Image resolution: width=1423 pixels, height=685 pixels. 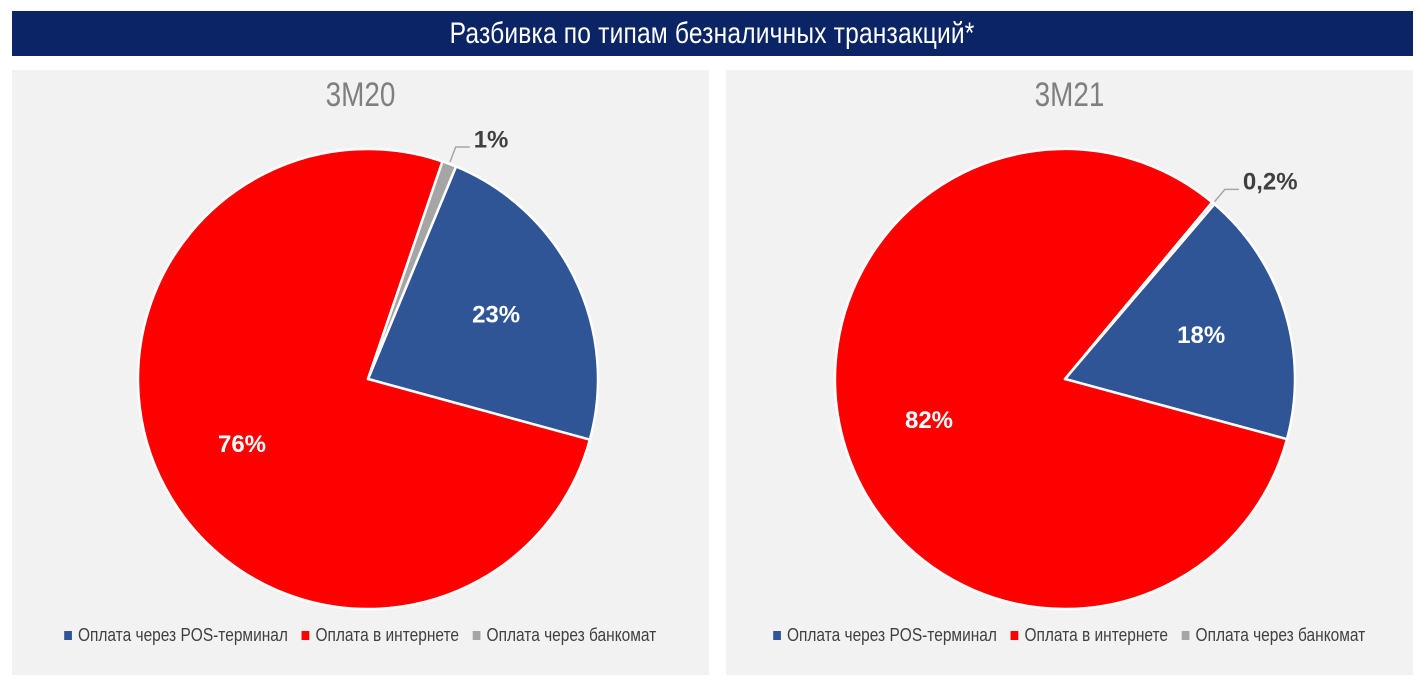 What do you see at coordinates (360, 95) in the screenshot?
I see `chart-title: 3М20` at bounding box center [360, 95].